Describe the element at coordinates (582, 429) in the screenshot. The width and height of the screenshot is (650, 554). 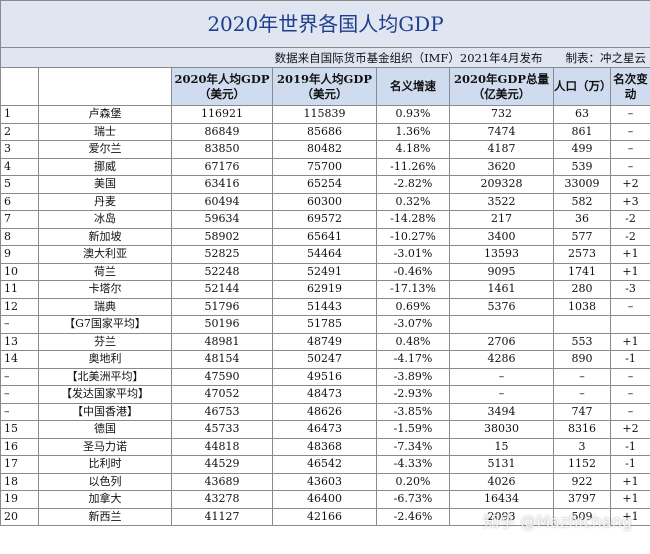
I see `pop-value: 8316` at that location.